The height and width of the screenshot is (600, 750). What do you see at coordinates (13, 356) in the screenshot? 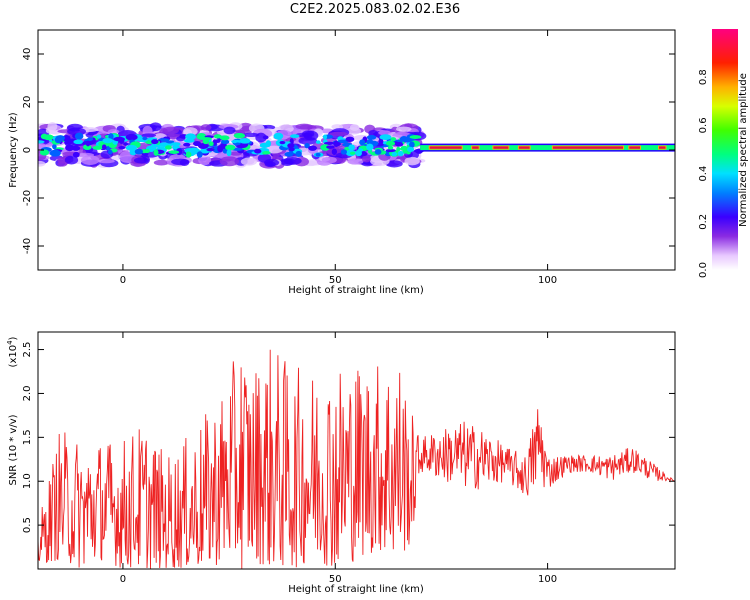
I see `snr-y-multiplier-base: (x10` at bounding box center [13, 356].